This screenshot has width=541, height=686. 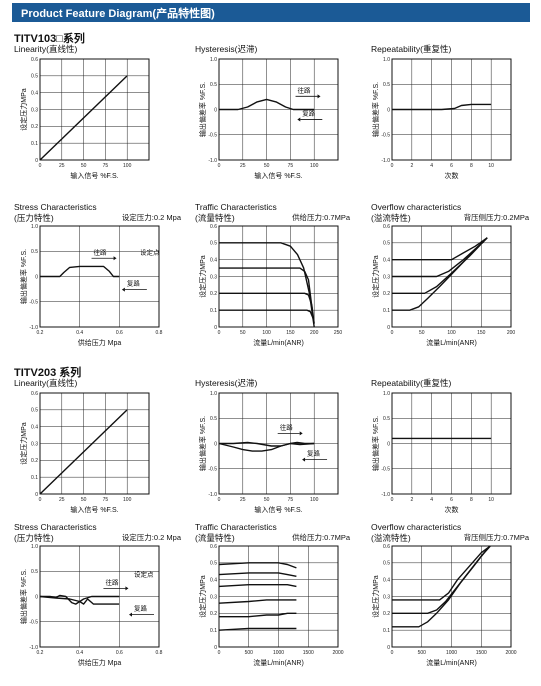 What do you see at coordinates (496, 217) in the screenshot?
I see `chart-note-overflow-1: 背压侧压力:0.2MPa` at bounding box center [496, 217].